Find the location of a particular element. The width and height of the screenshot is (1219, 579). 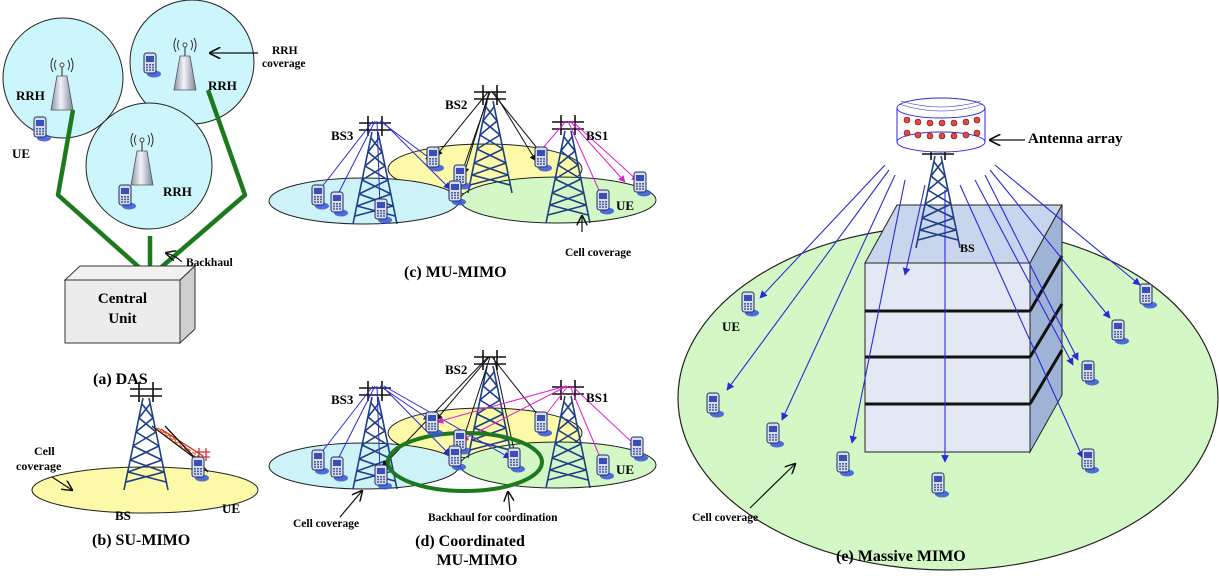

das-backhaul-label: Backhaul is located at coordinates (209, 263).